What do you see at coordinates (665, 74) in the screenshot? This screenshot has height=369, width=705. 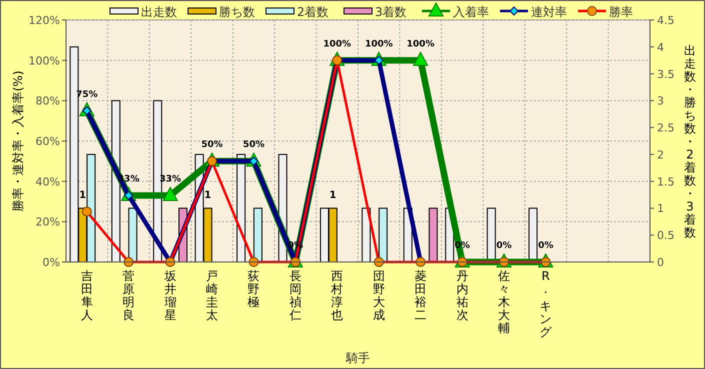 I see `y2-tick-label: 3.5` at bounding box center [665, 74].